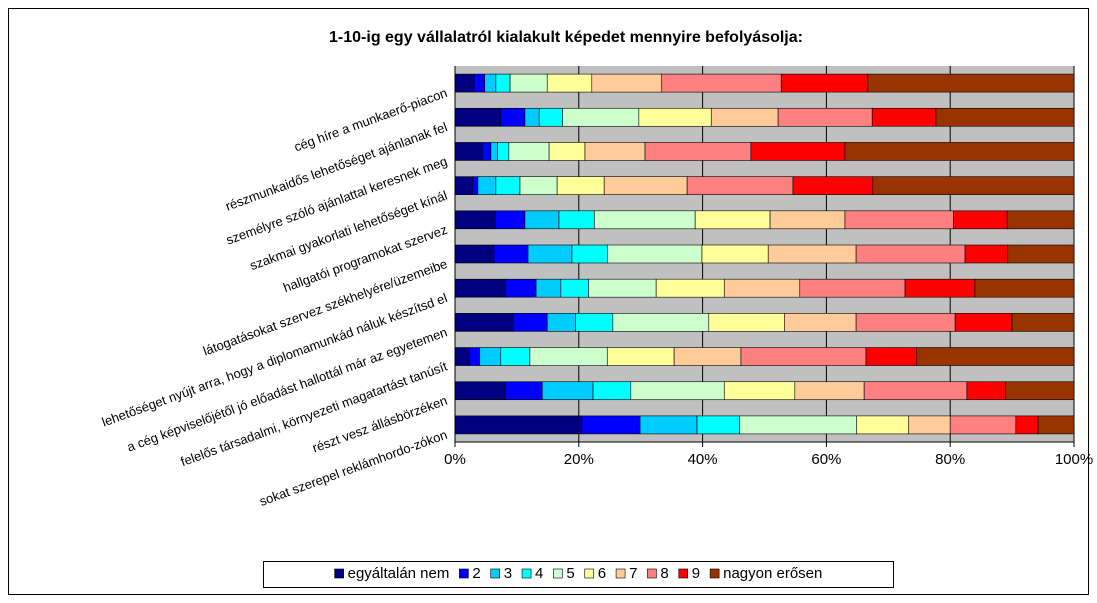 Image resolution: width=1097 pixels, height=603 pixels. What do you see at coordinates (602, 573) in the screenshot?
I see `legend-label: 6` at bounding box center [602, 573].